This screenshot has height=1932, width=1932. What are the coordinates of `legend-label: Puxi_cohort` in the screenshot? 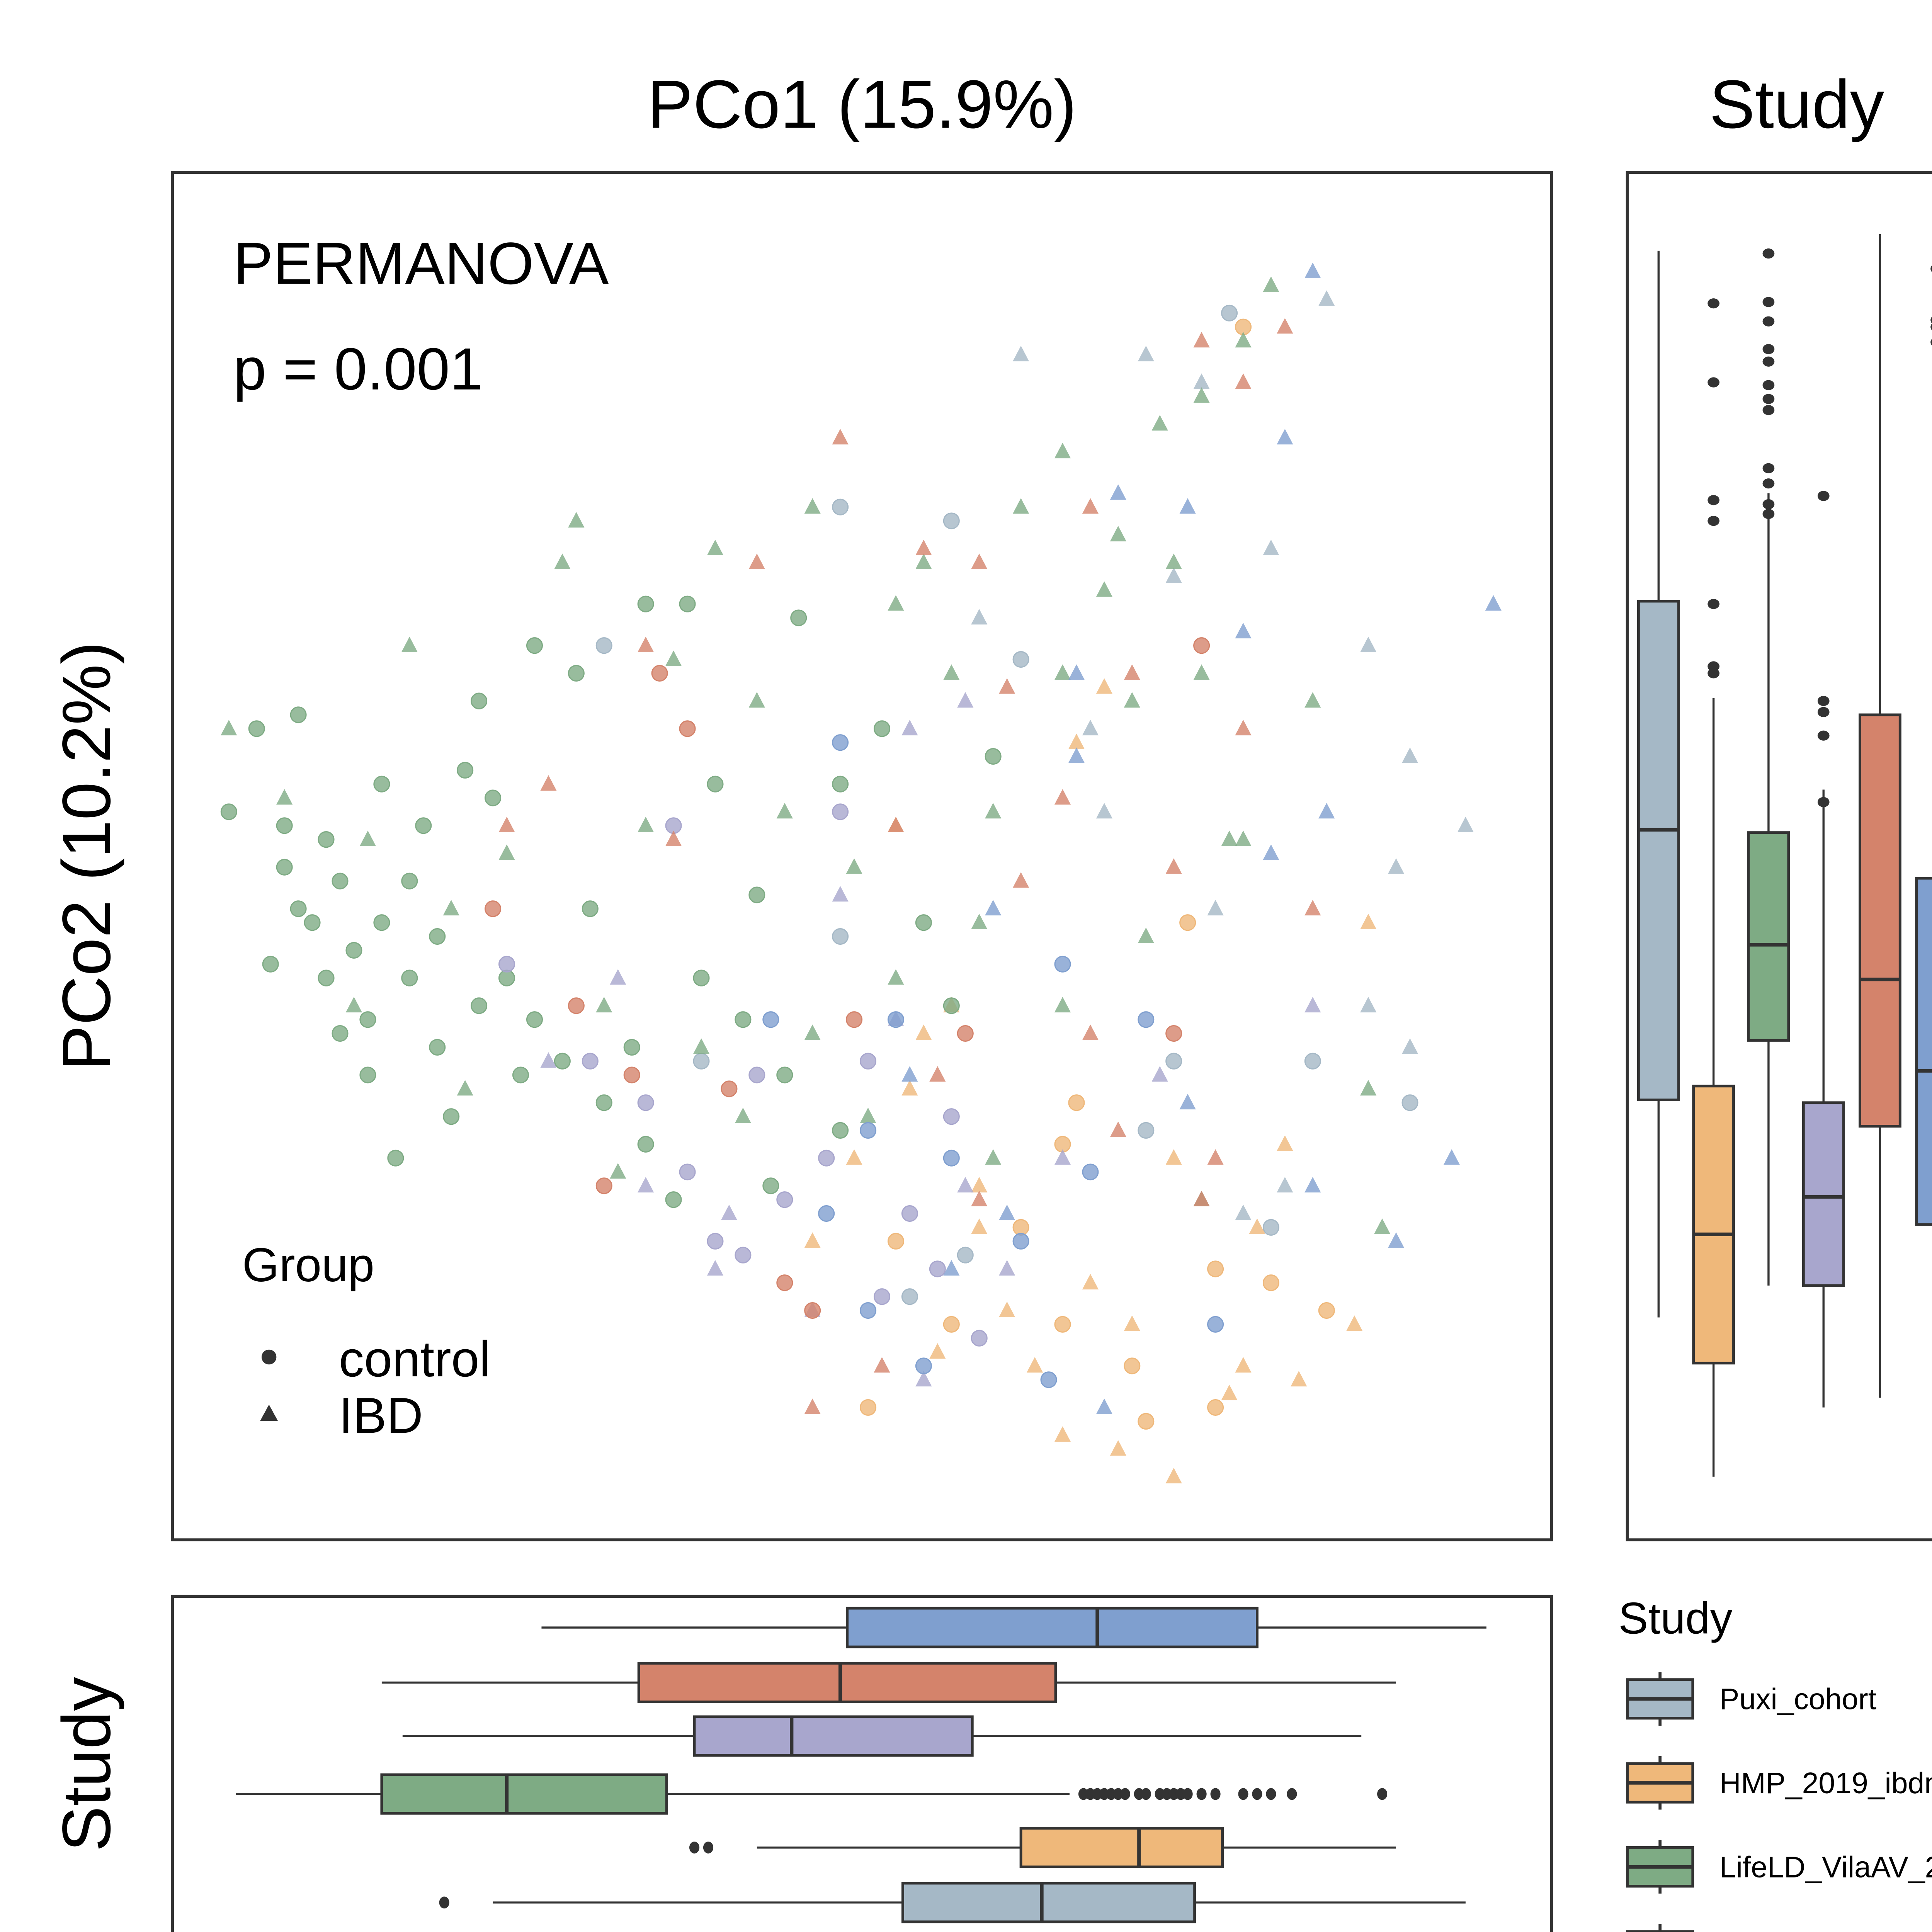 It's located at (1798, 1700).